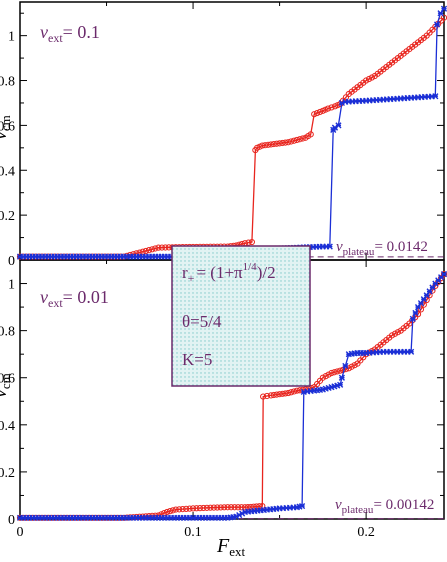 The image size is (447, 562). Describe the element at coordinates (70, 33) in the screenshot. I see `top-vext-annotation: vext= 0.1` at that location.